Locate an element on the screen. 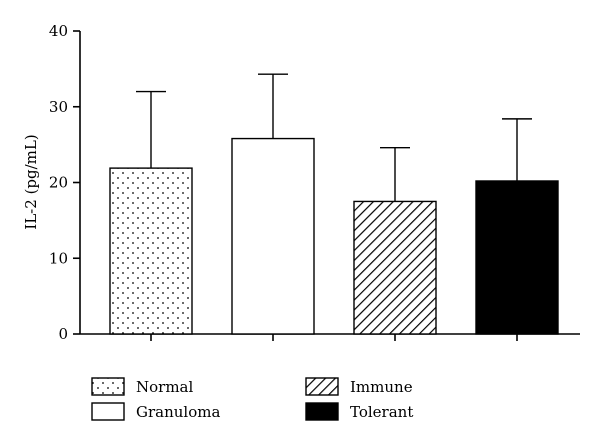  bar-immune is located at coordinates (395, 267).